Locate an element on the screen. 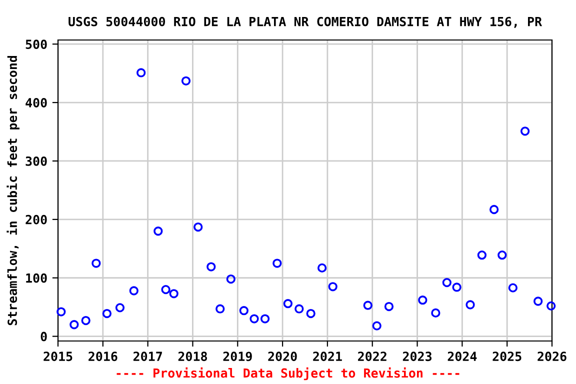 The width and height of the screenshot is (576, 384). x-tick-label: 2022 is located at coordinates (372, 357).